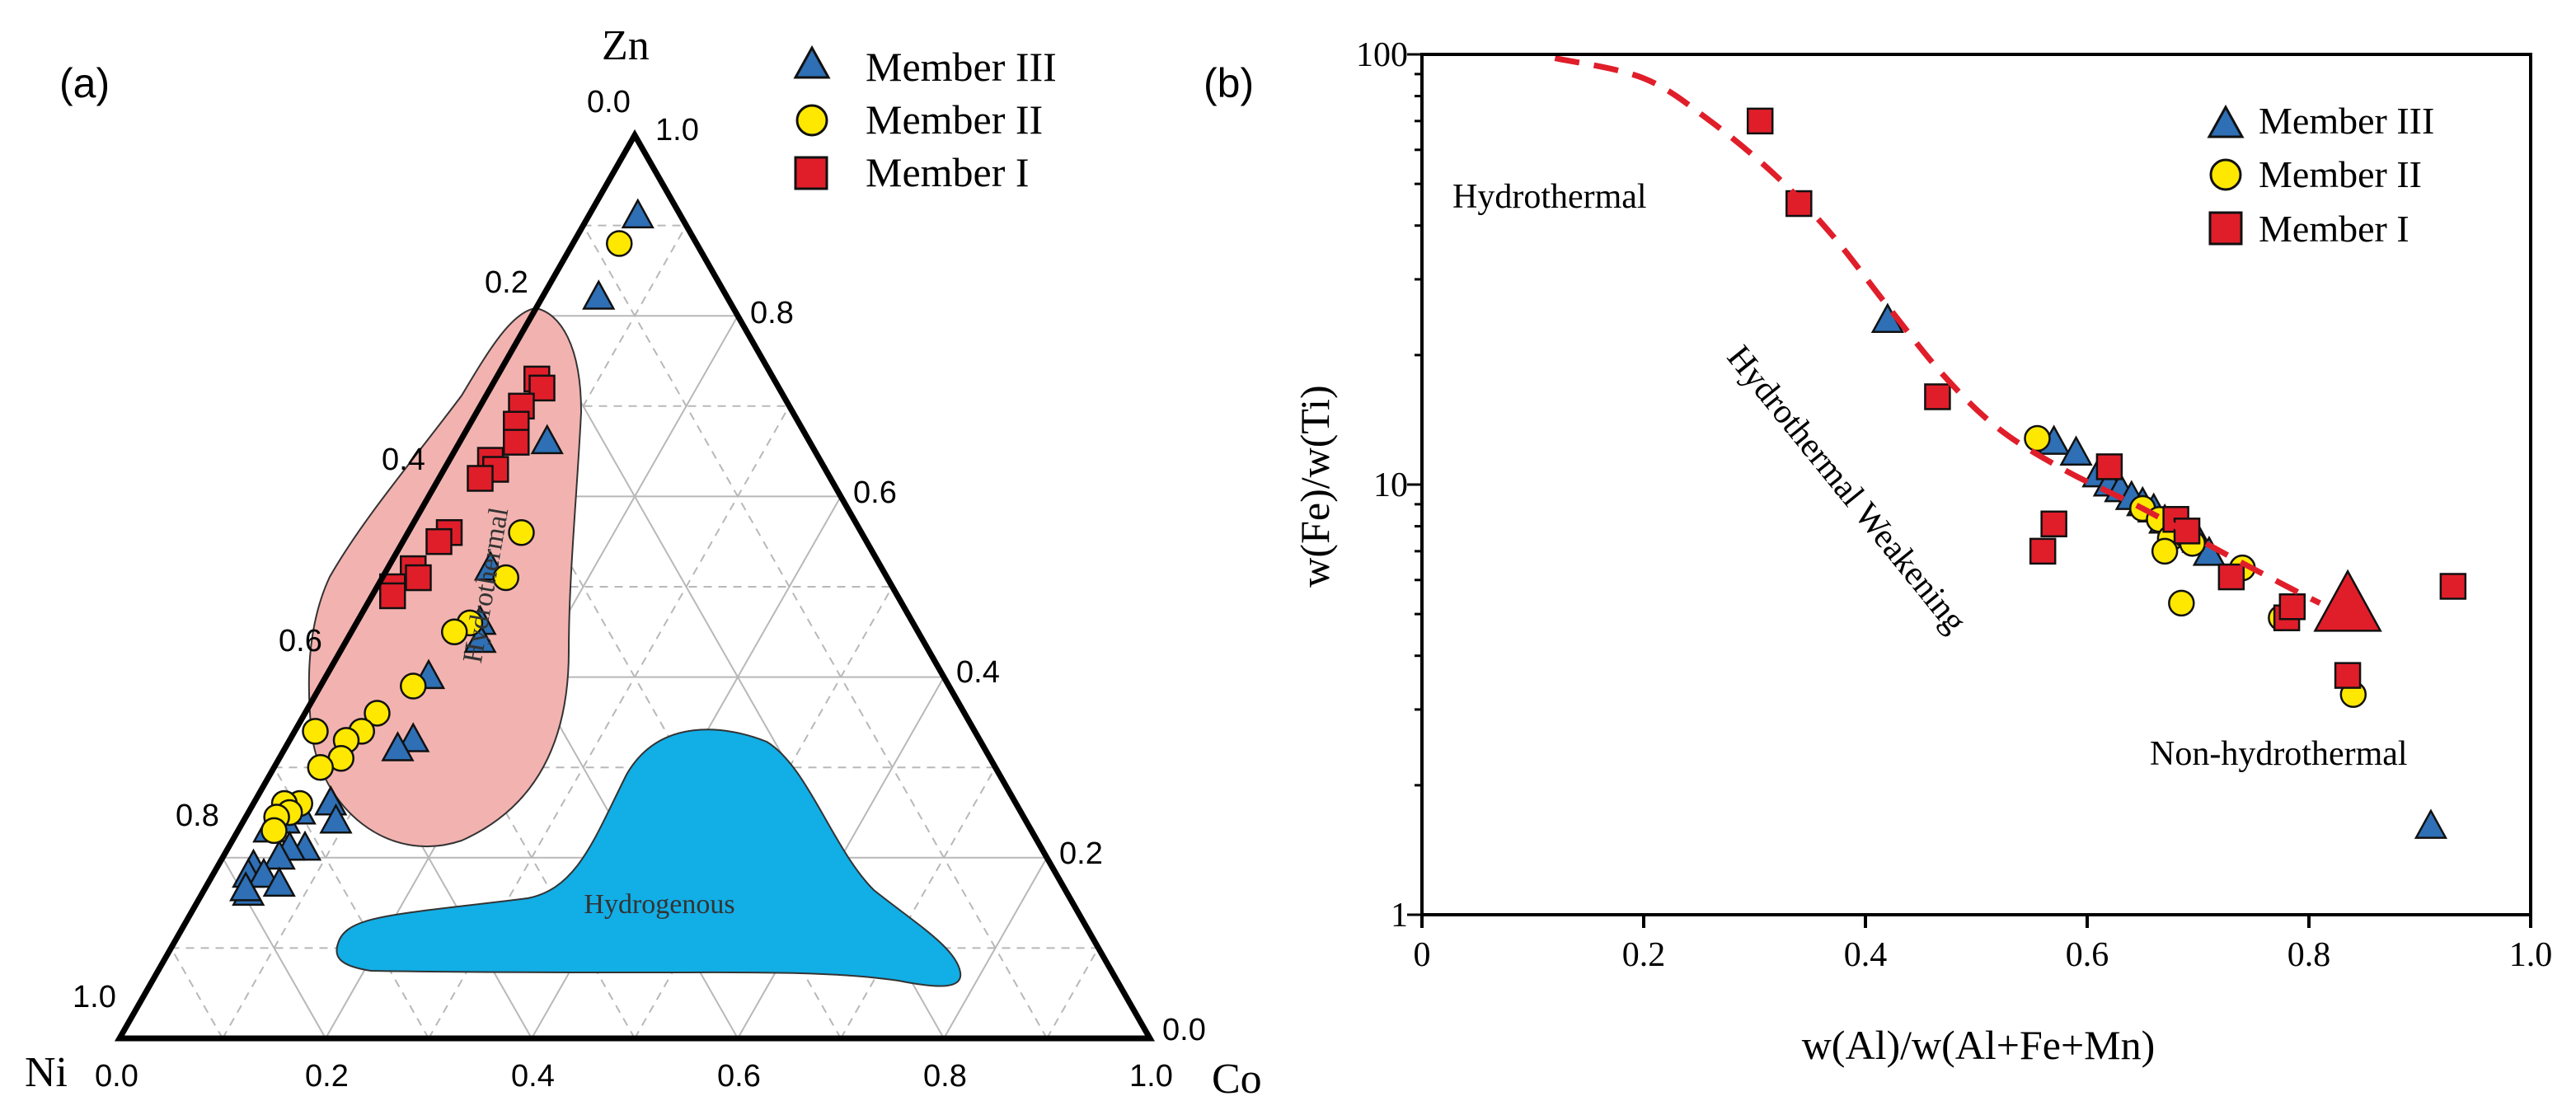 Image resolution: width=2576 pixels, height=1115 pixels. I want to click on x-tick-label-0.6: 0.6, so click(2087, 955).